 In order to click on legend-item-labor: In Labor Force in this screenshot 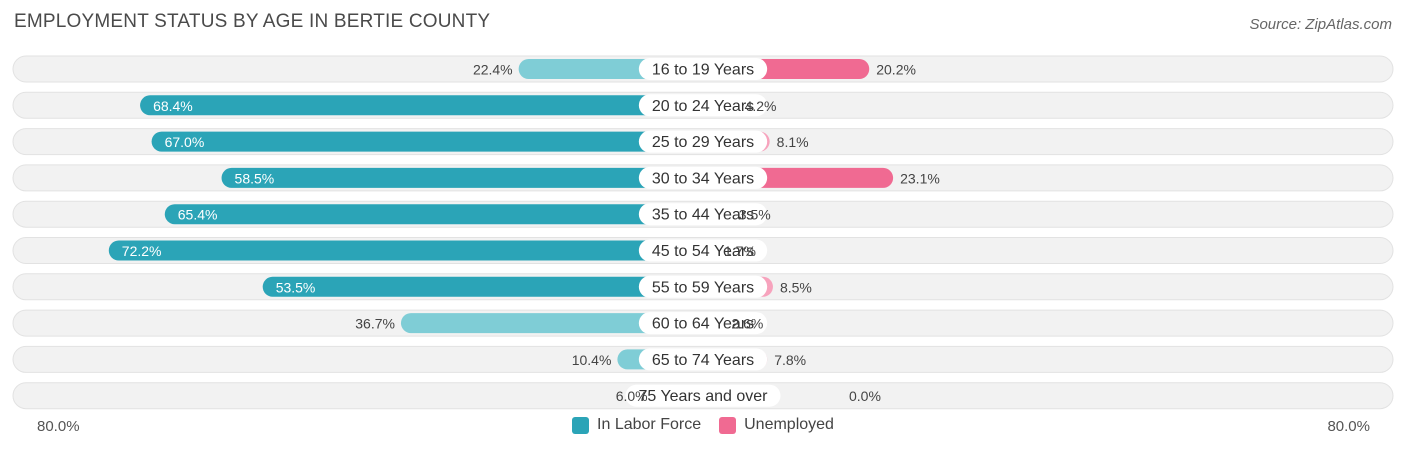, I will do `click(636, 425)`.